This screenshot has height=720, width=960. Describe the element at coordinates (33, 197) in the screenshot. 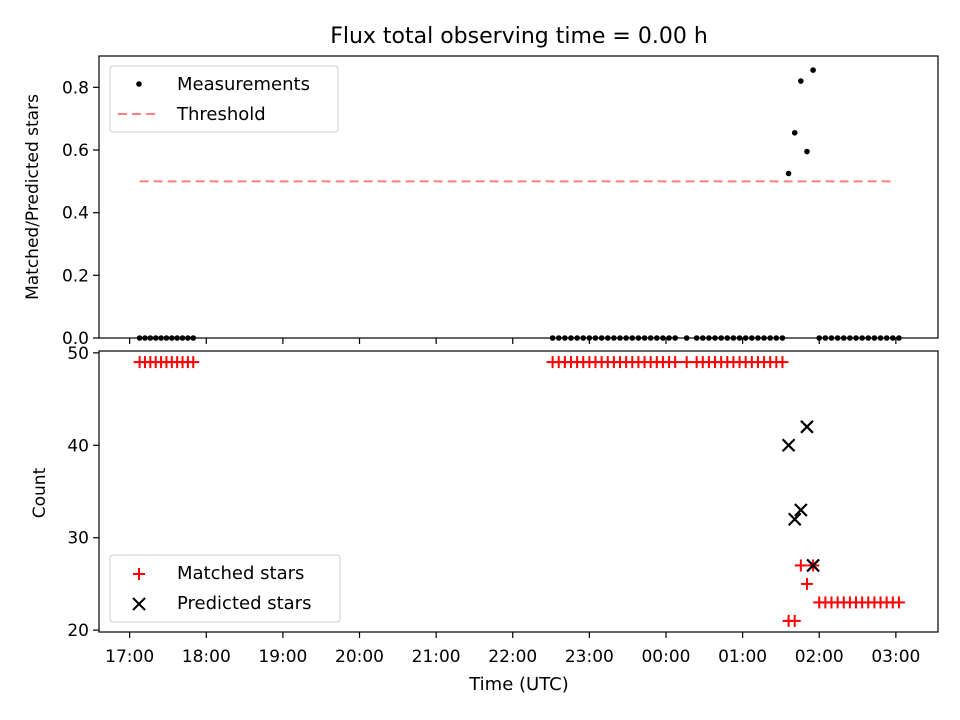

I see `top-y-axis-label: Matched/Predicted stars` at that location.